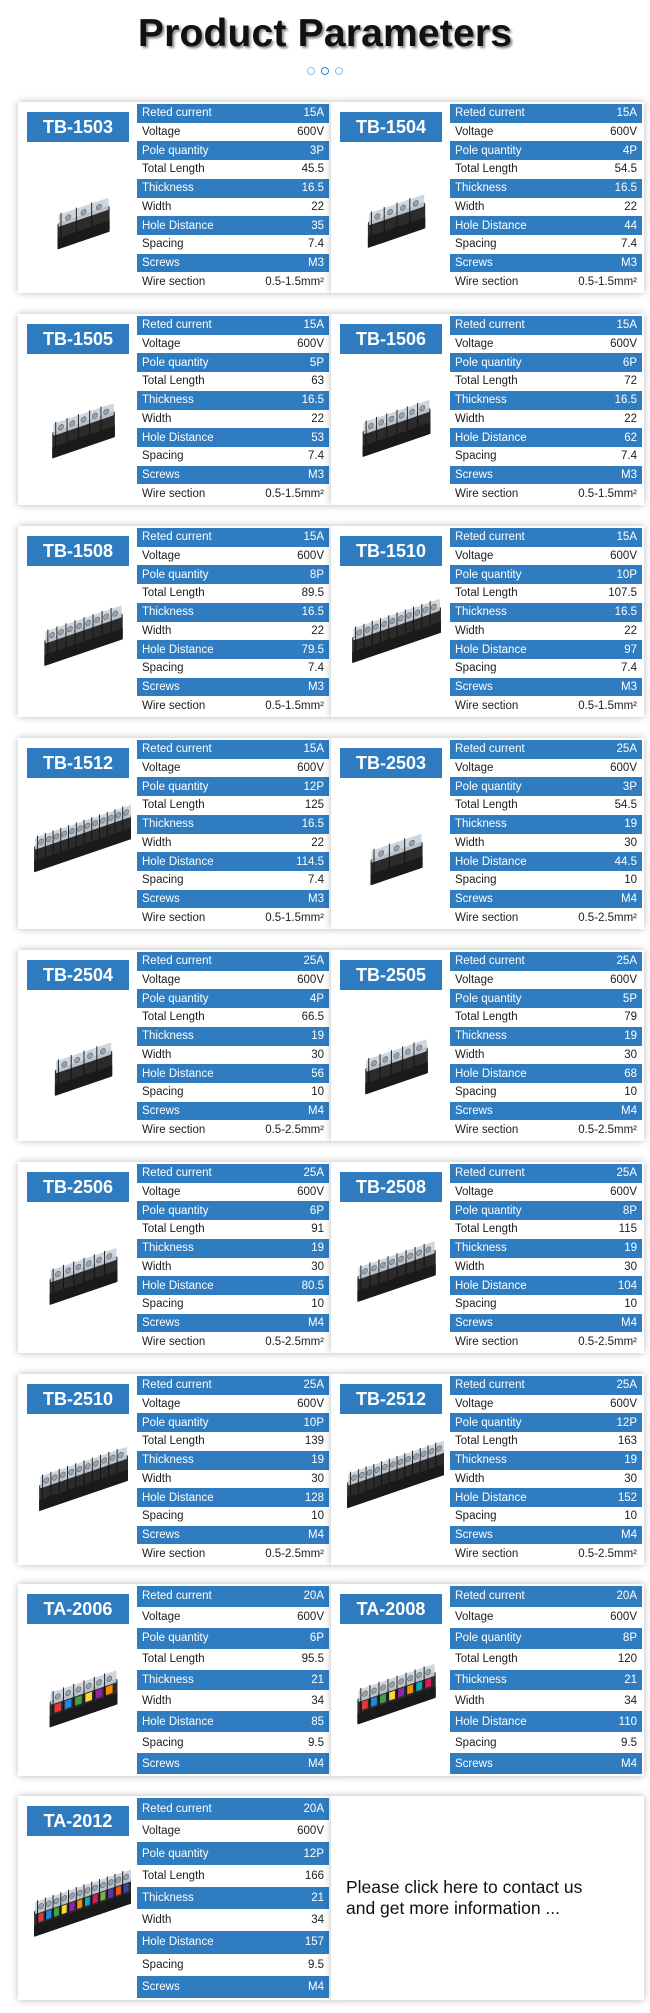 This screenshot has height=2013, width=650. I want to click on spec-label: Thickness, so click(481, 1460).